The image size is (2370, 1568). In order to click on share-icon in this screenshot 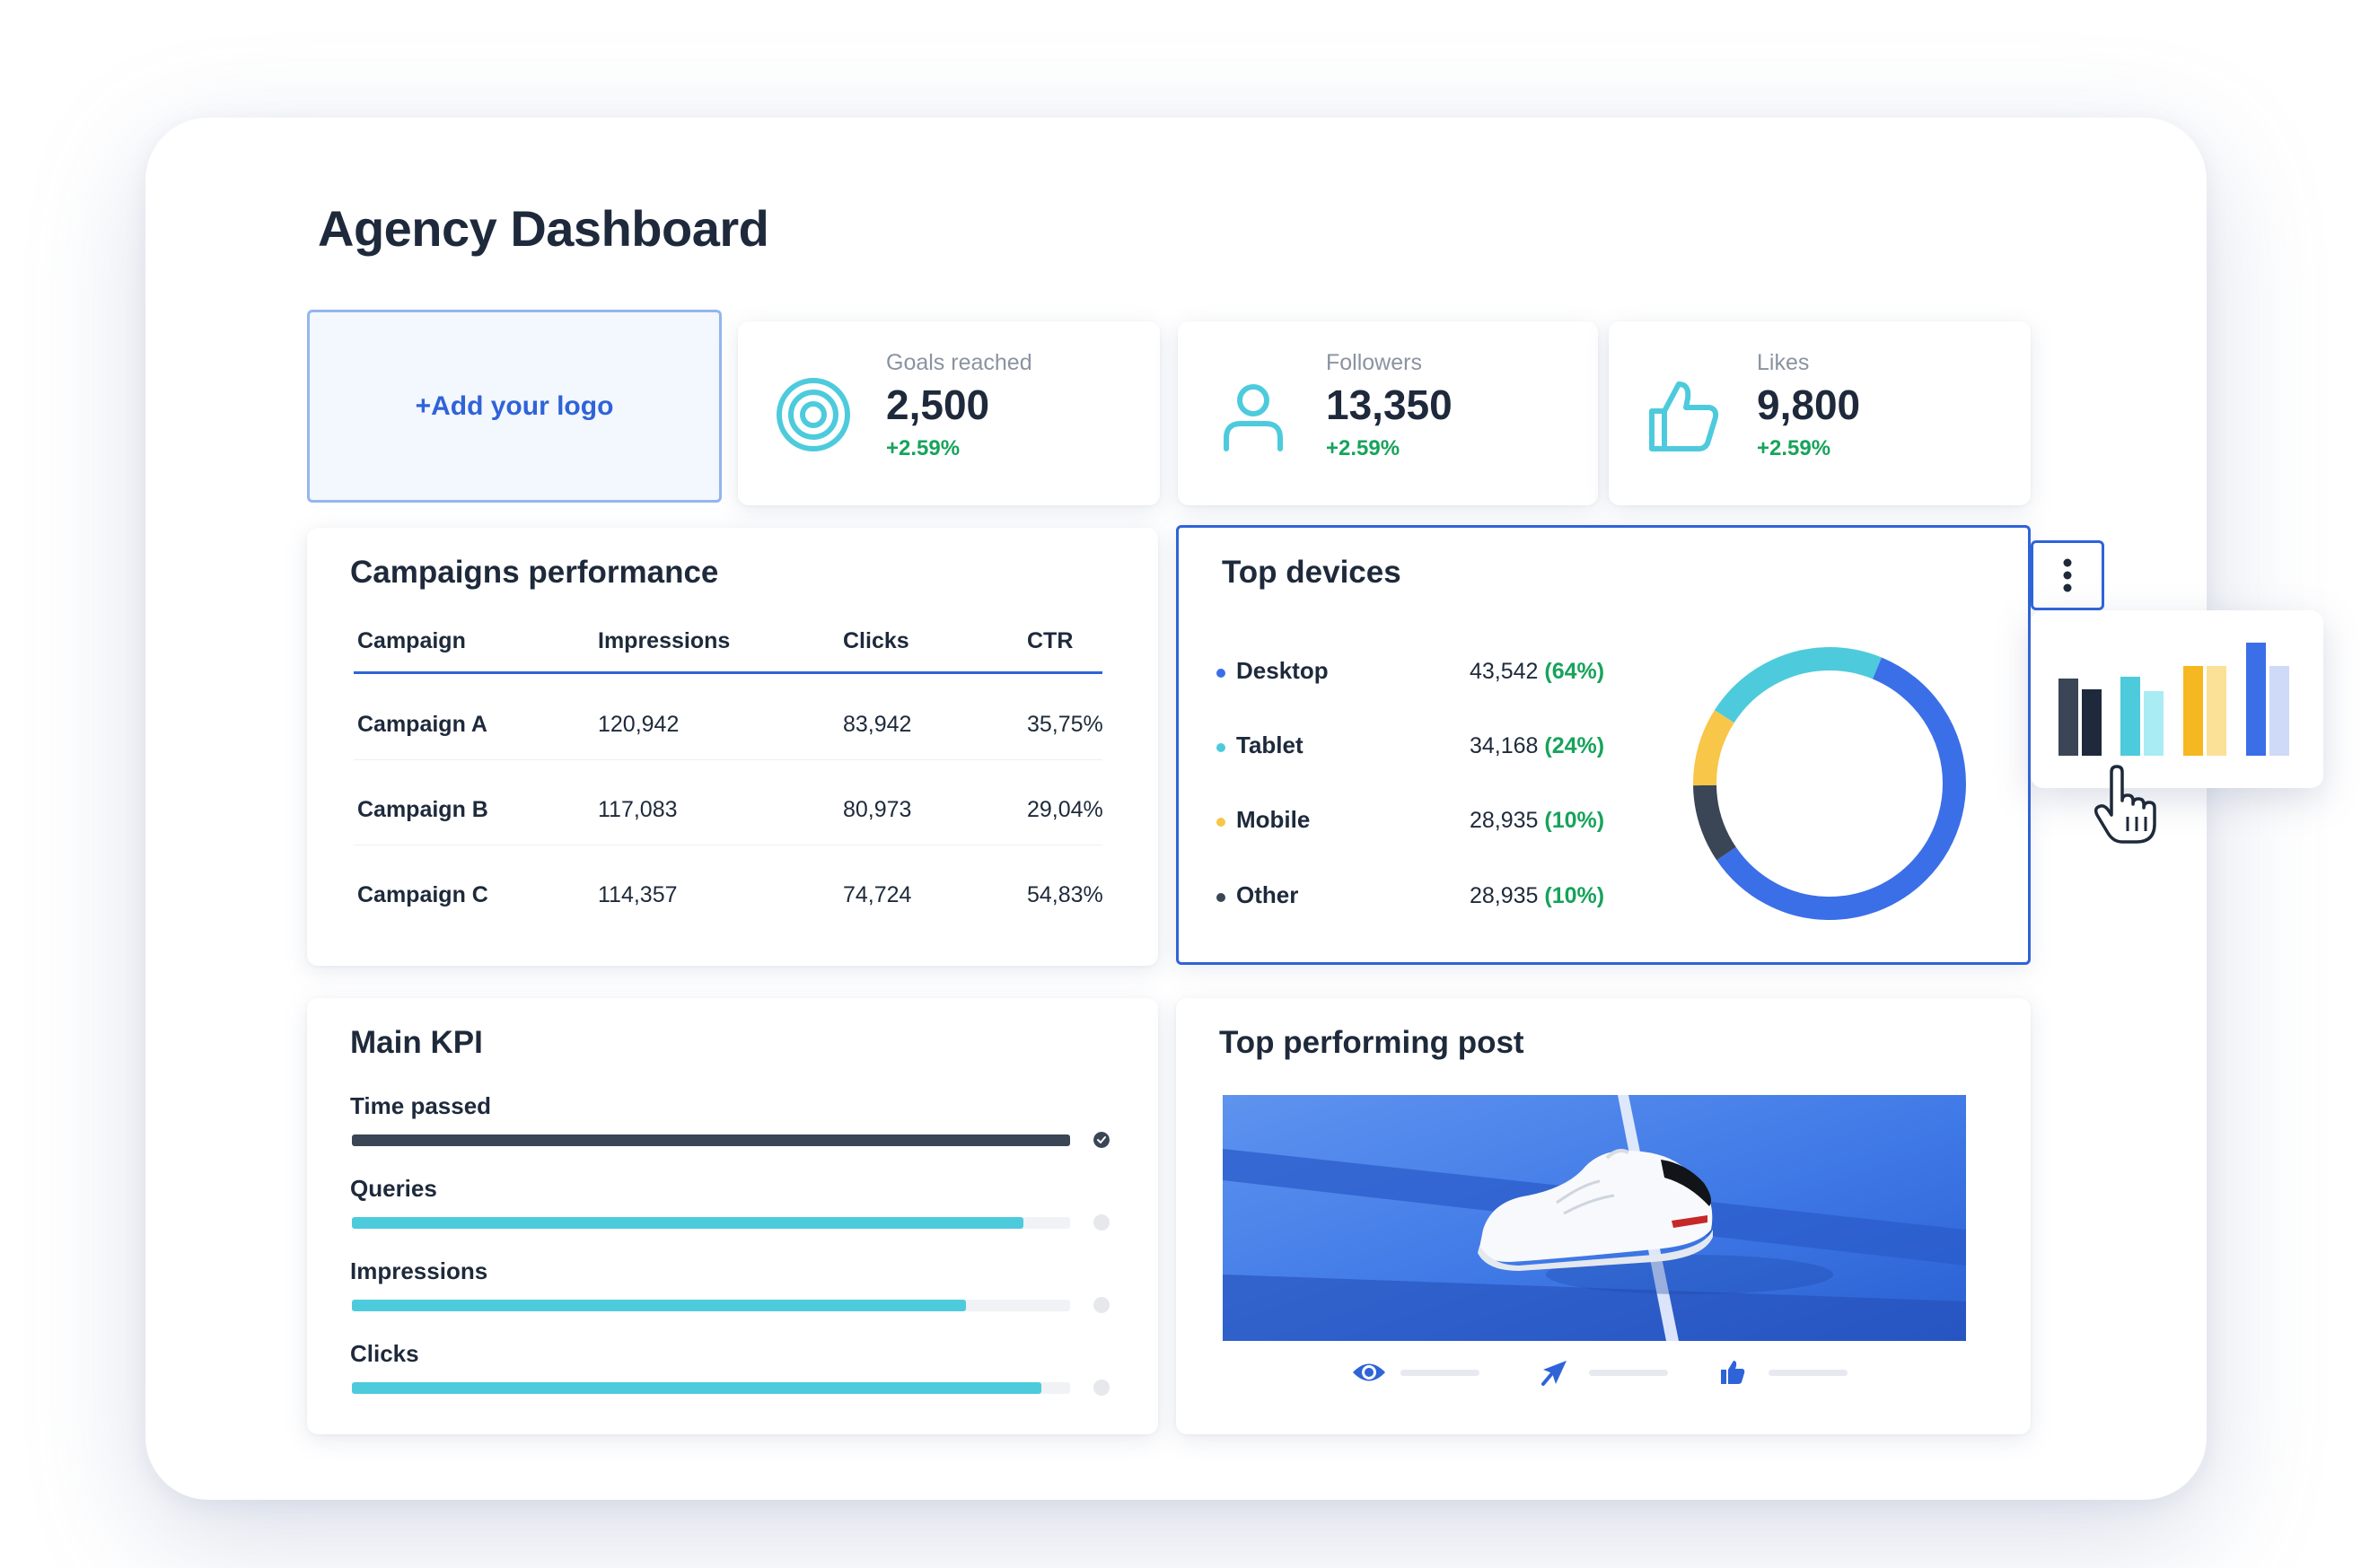, I will do `click(1554, 1374)`.